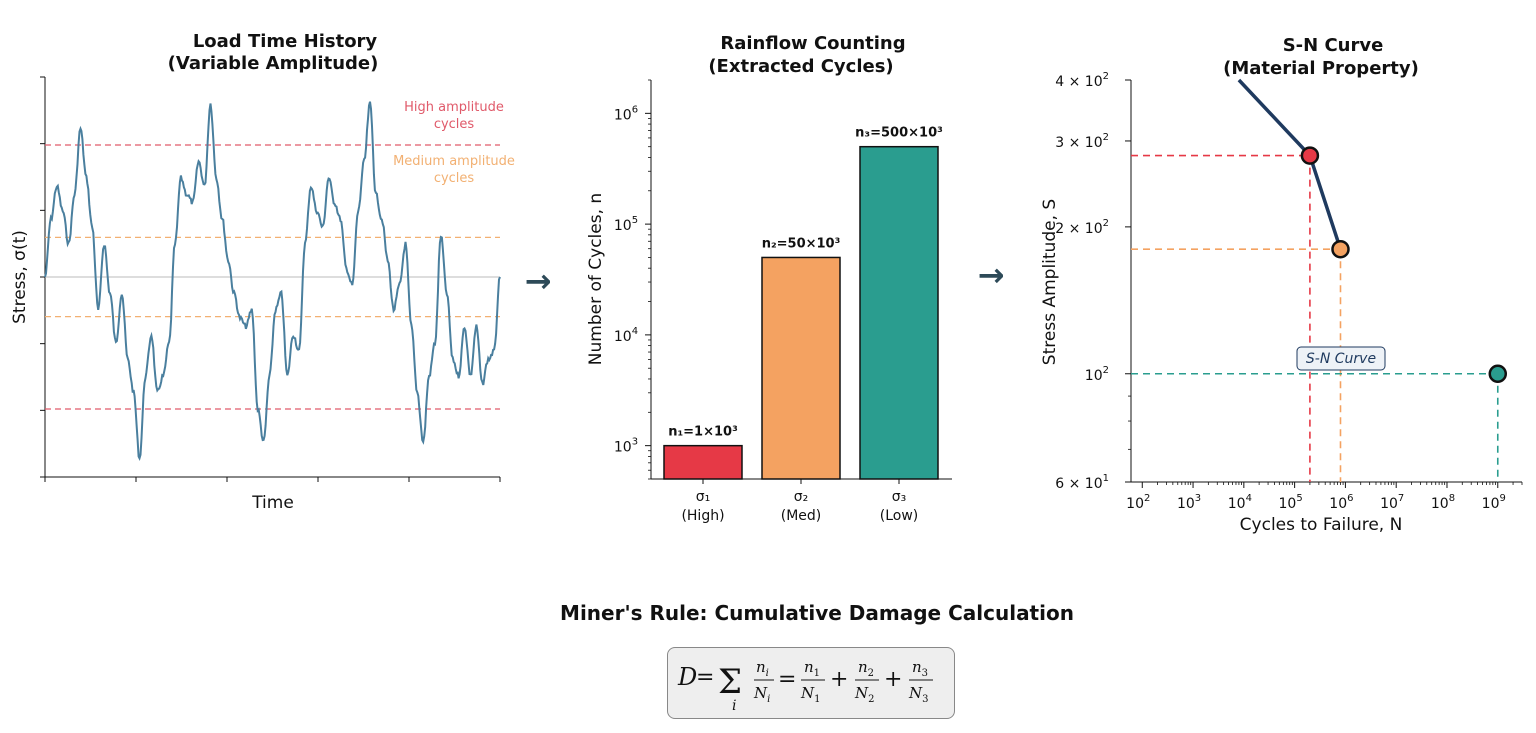 This screenshot has height=733, width=1536. Describe the element at coordinates (1082, 141) in the screenshot. I see `sn-y-tick-label: 3 × 102` at that location.